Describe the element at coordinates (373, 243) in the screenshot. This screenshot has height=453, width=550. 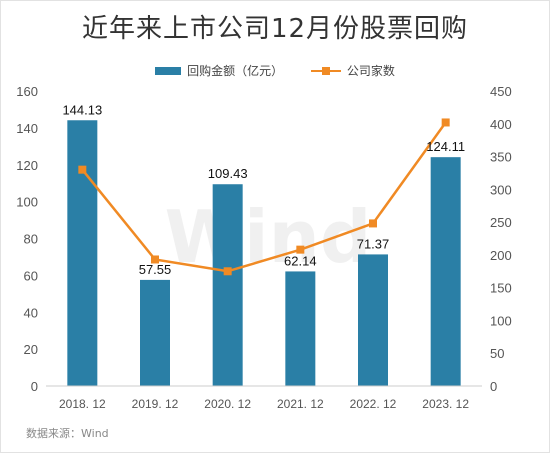
I see `bar-value-label: 71.37` at that location.